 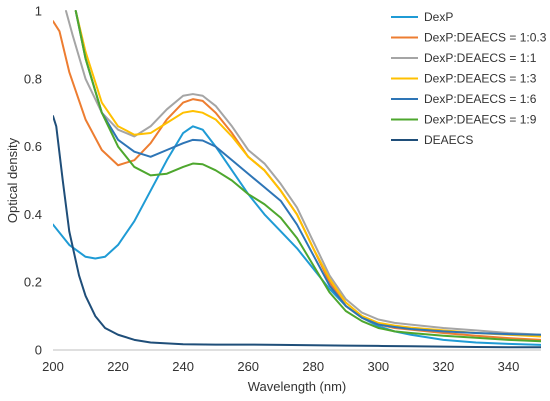 What do you see at coordinates (248, 366) in the screenshot?
I see `x-tick-label: 260` at bounding box center [248, 366].